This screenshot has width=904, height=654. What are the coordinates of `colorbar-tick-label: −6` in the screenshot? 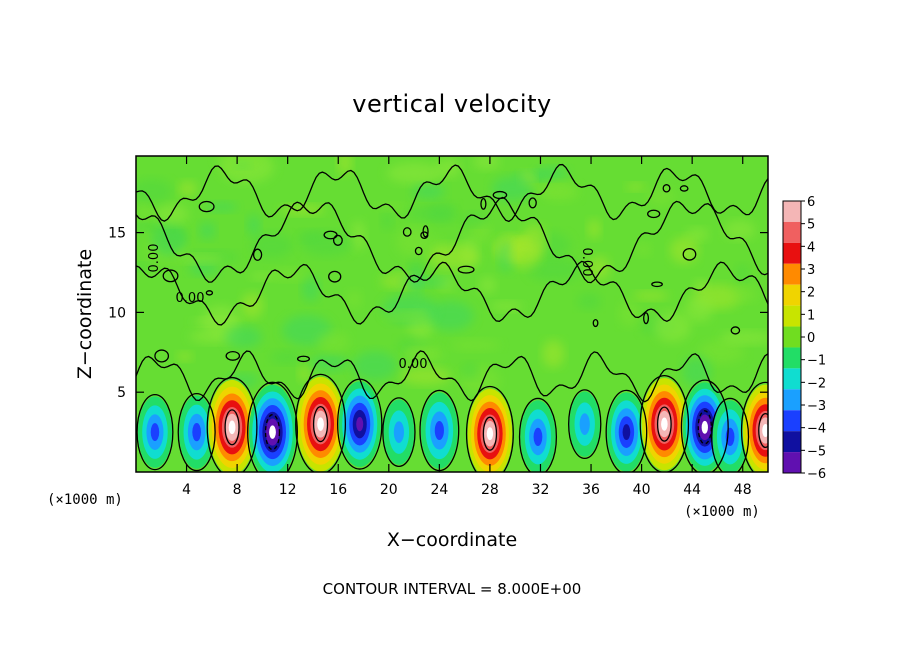 It's located at (816, 474).